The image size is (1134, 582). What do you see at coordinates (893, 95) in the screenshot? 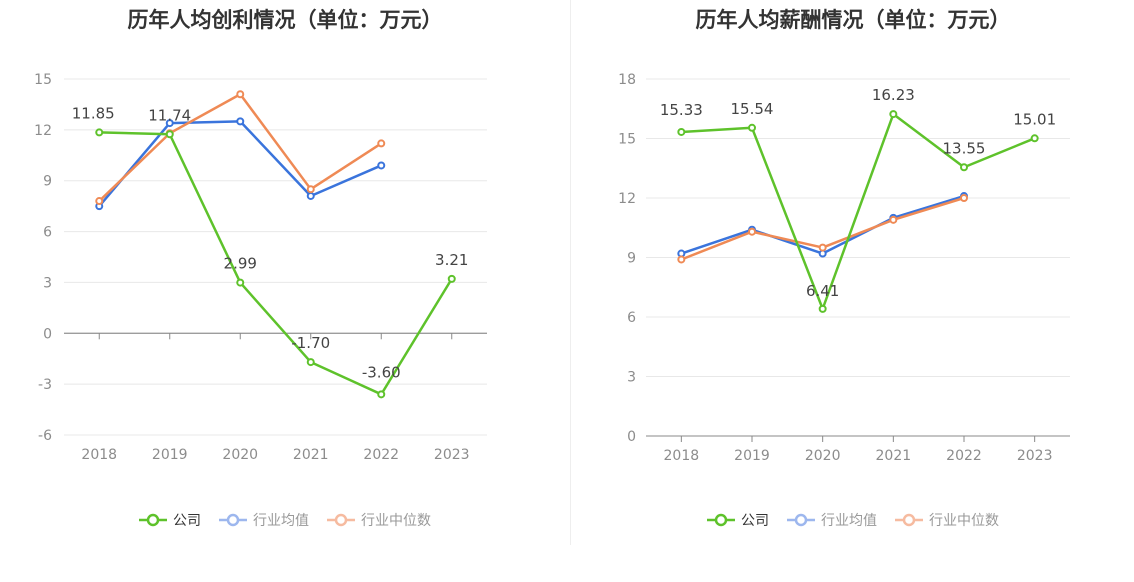
I see `data-label: 16.23` at bounding box center [893, 95].